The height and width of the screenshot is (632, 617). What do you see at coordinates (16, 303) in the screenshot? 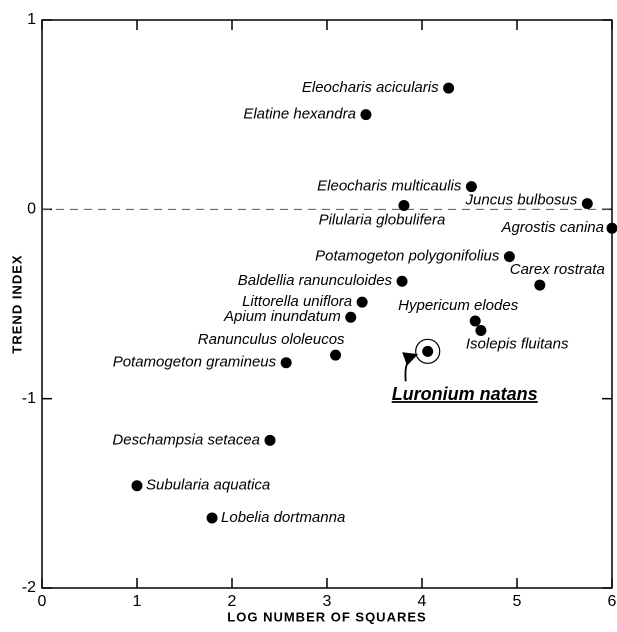
I see `y-axis-title: TREND INDEX` at bounding box center [16, 303].